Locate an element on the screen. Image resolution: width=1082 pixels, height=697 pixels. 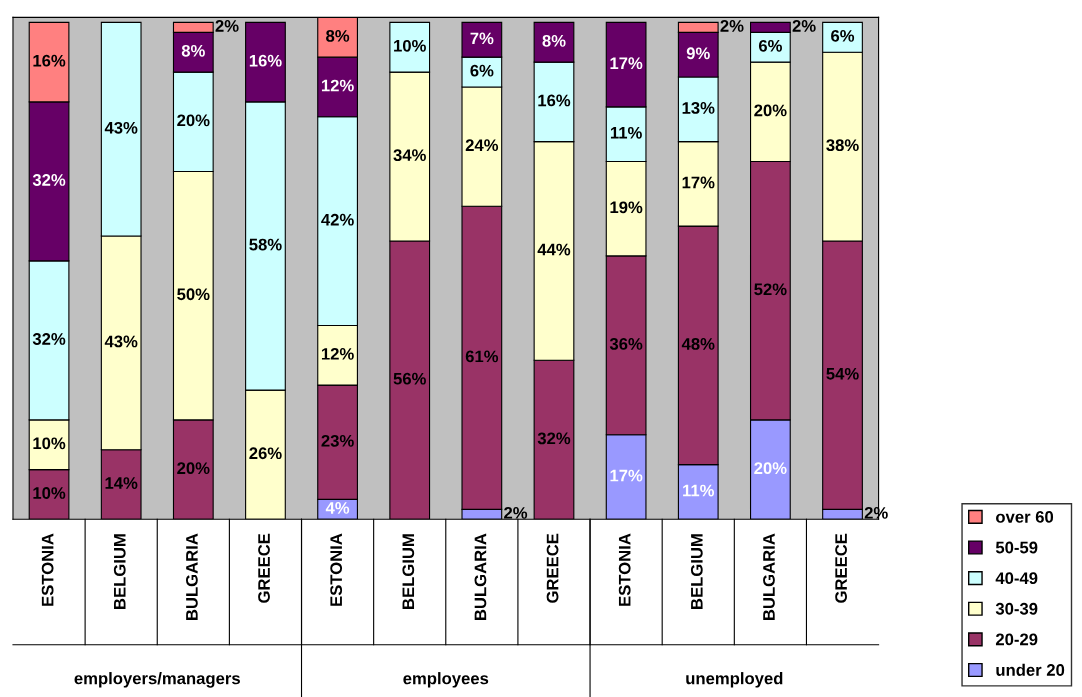
data-label: 42% is located at coordinates (337, 219).